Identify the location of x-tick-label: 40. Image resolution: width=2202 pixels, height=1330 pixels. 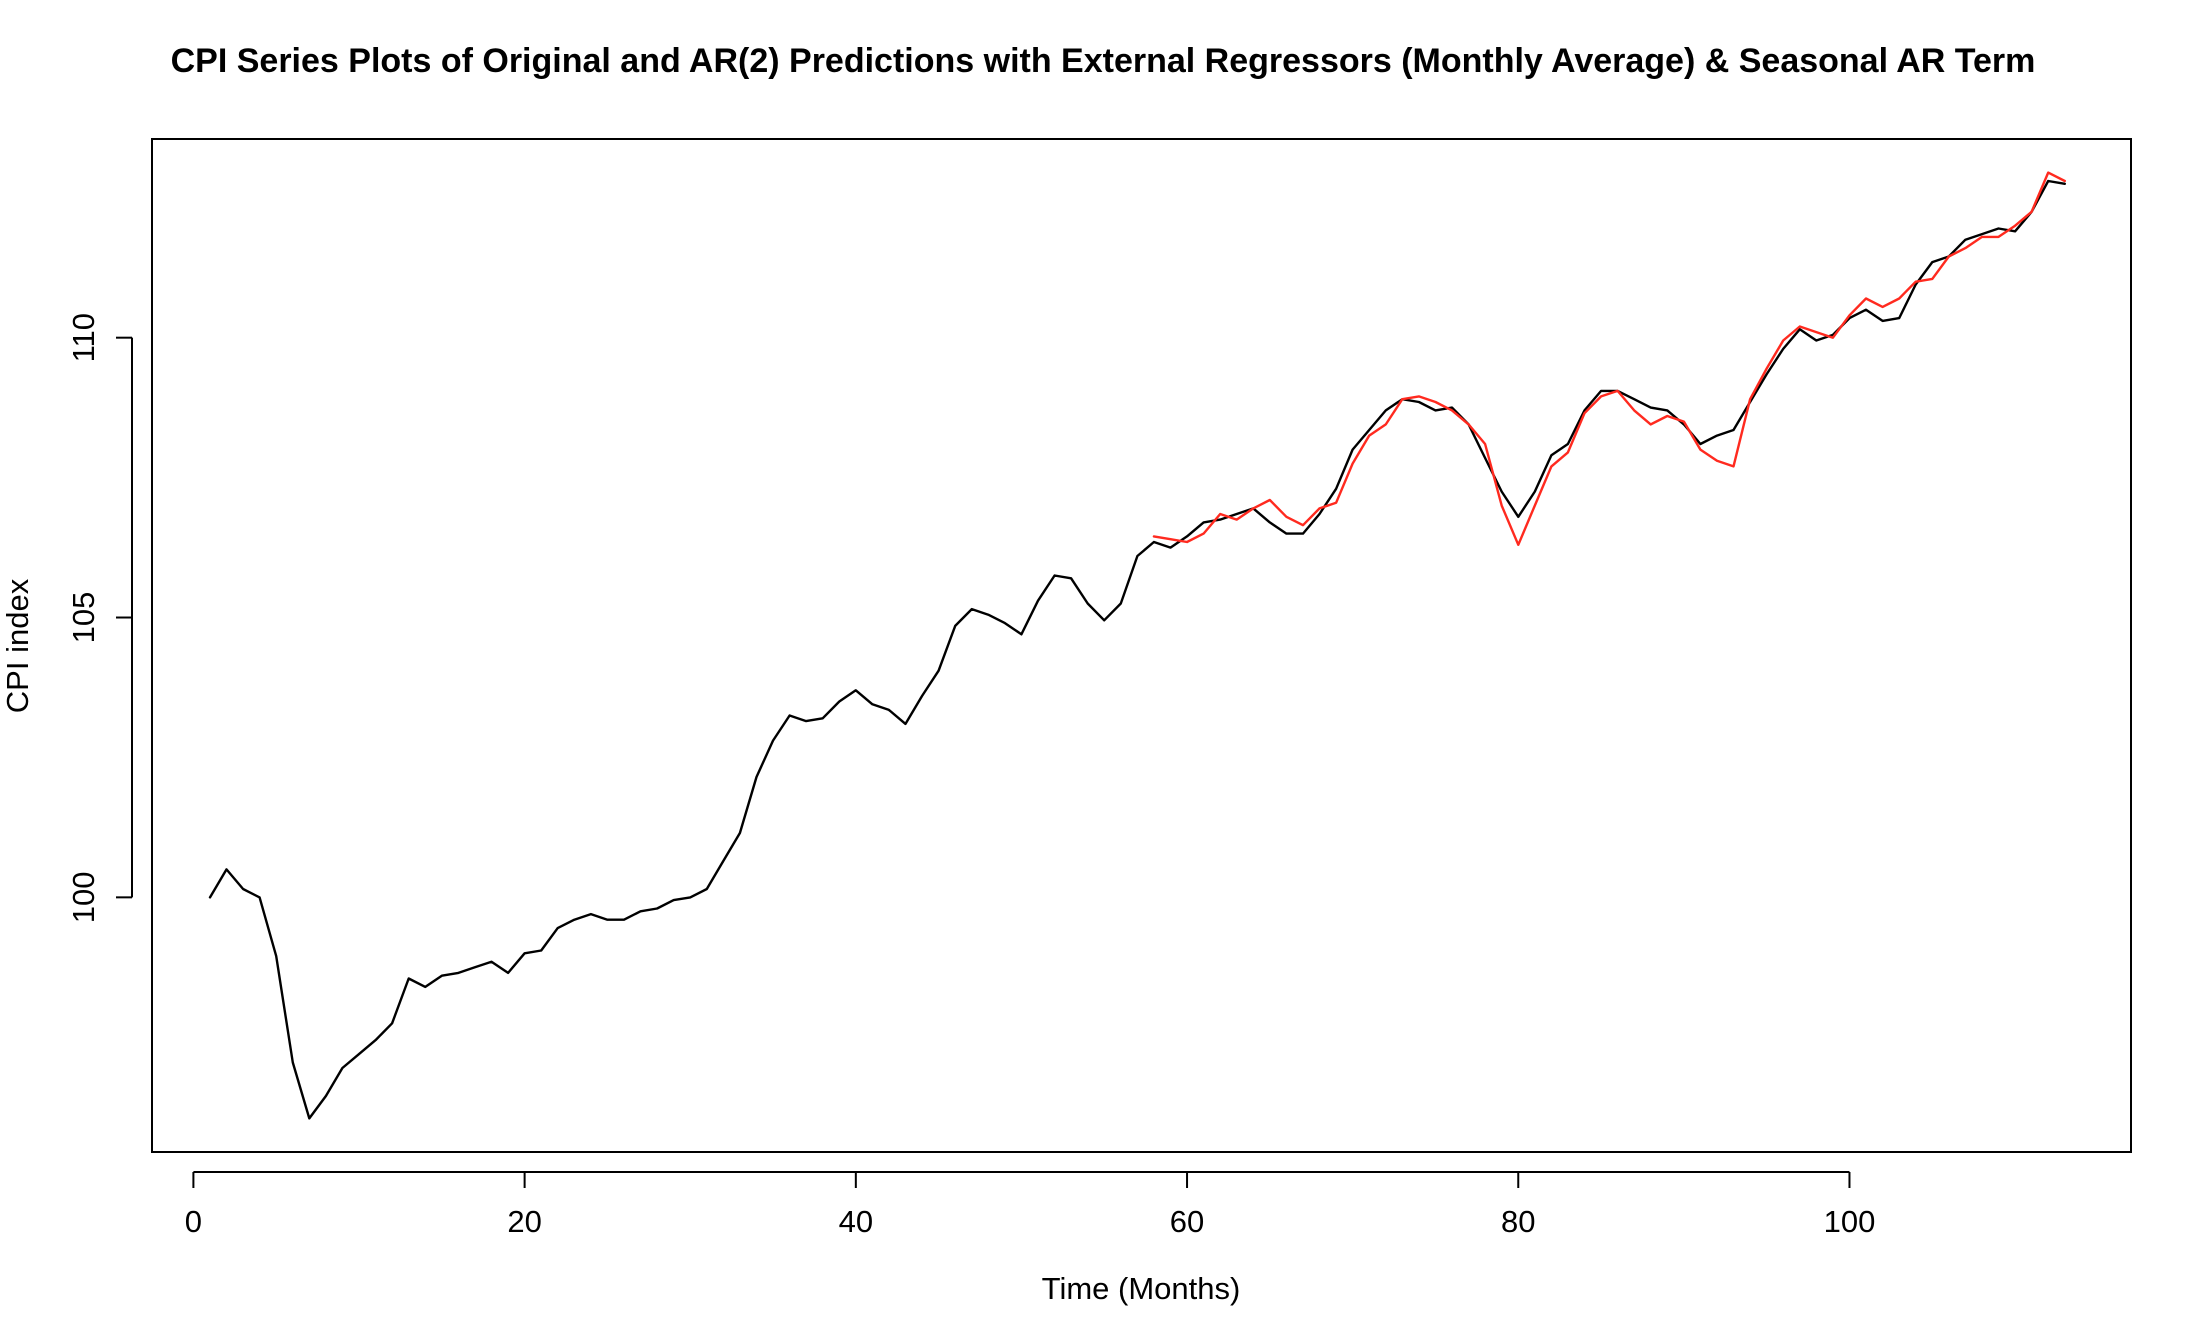
(856, 1221).